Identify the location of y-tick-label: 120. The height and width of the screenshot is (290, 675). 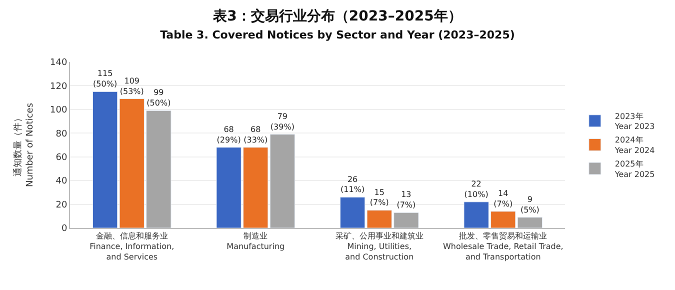
(59, 87).